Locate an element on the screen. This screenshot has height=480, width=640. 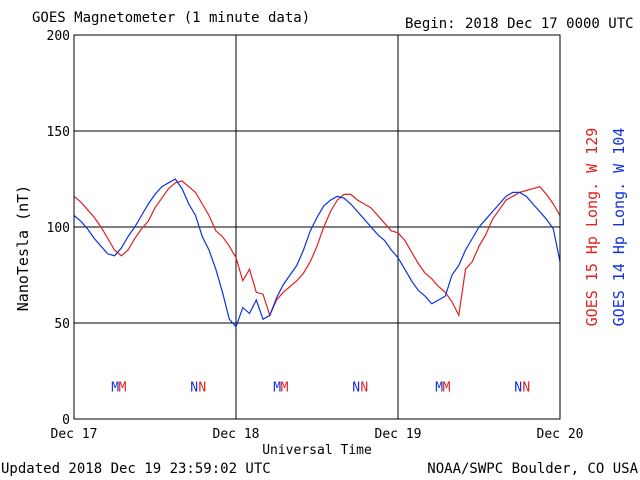
x-axis-label: Universal Time is located at coordinates (317, 450).